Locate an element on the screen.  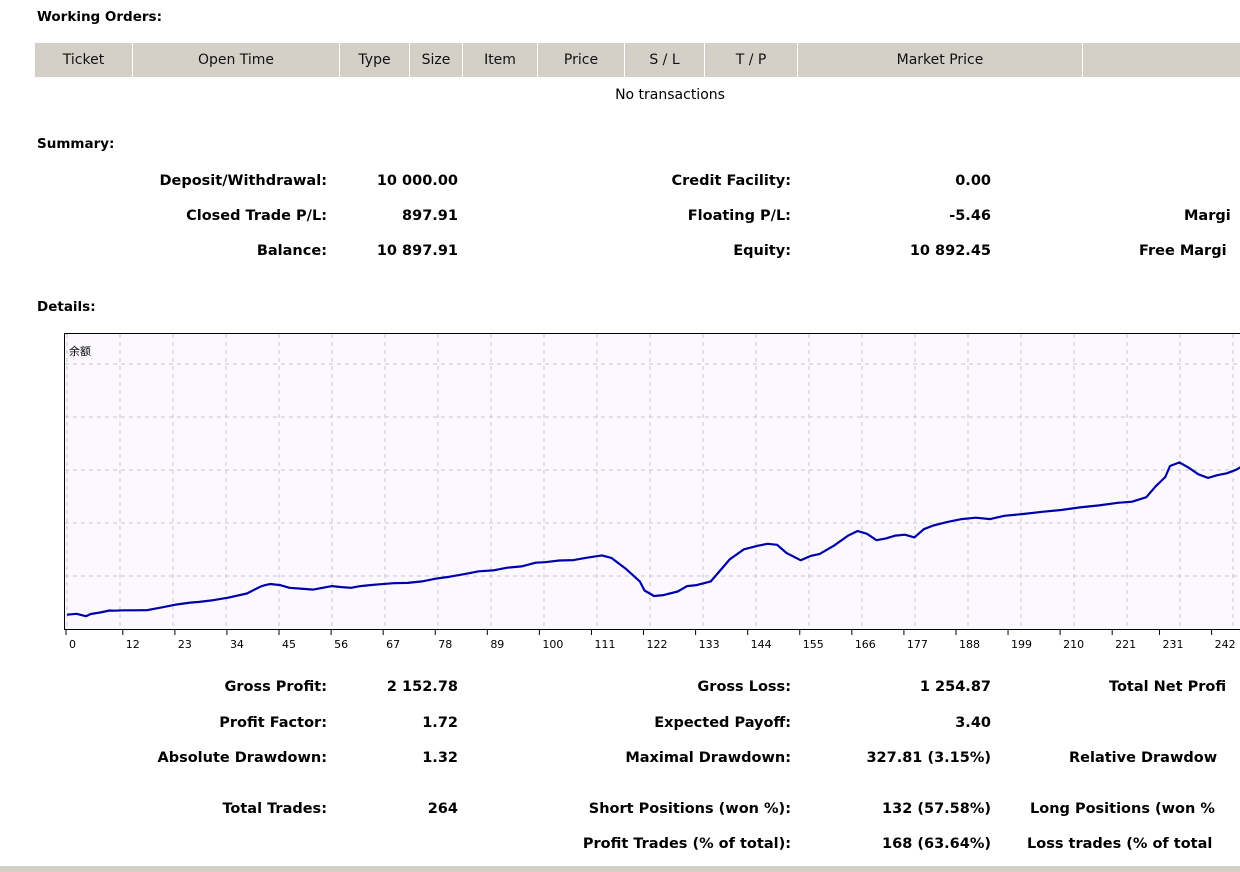
col-open-time: Open Time is located at coordinates (236, 60).